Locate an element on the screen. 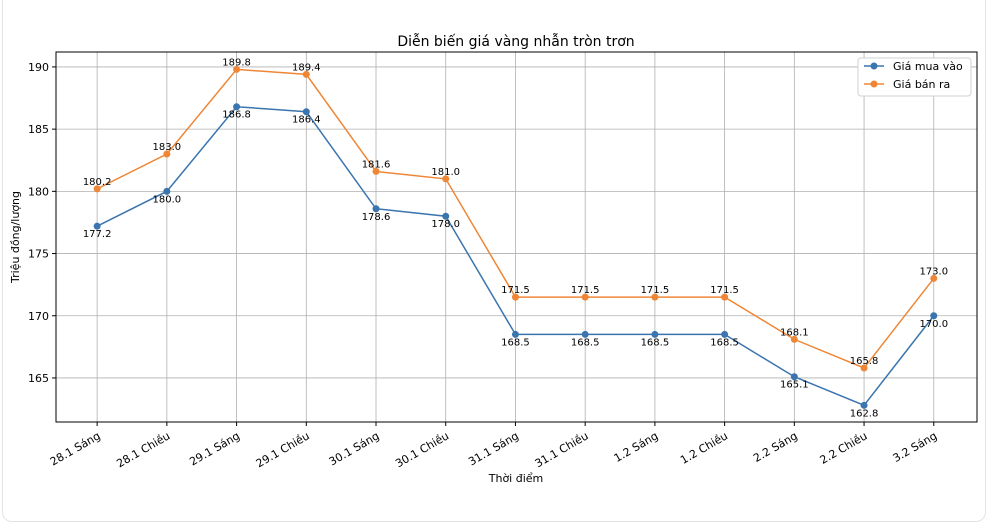 The width and height of the screenshot is (990, 524). data-label: 165.1 is located at coordinates (794, 385).